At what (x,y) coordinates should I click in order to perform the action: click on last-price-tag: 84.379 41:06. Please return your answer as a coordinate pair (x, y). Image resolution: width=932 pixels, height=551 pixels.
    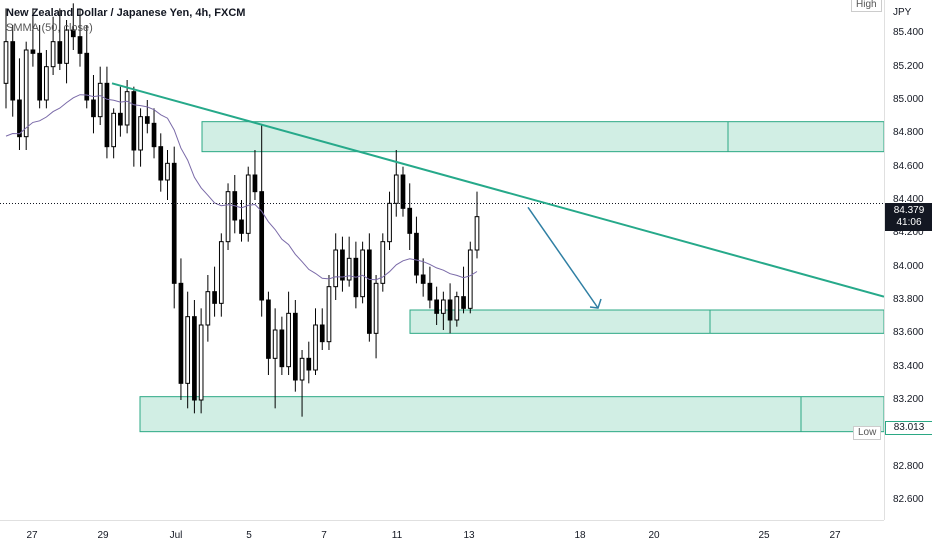
    Looking at the image, I should click on (908, 217).